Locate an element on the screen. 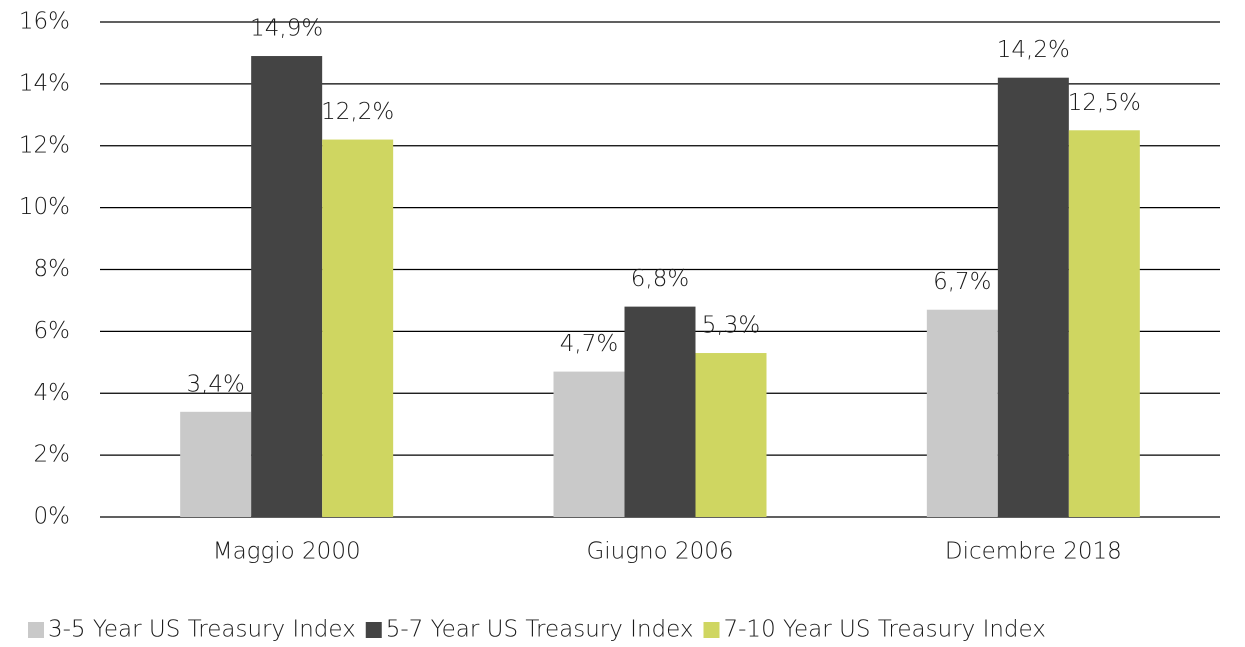 This screenshot has height=647, width=1245. legend-label: 7-10 Year US Treasury Index is located at coordinates (885, 630).